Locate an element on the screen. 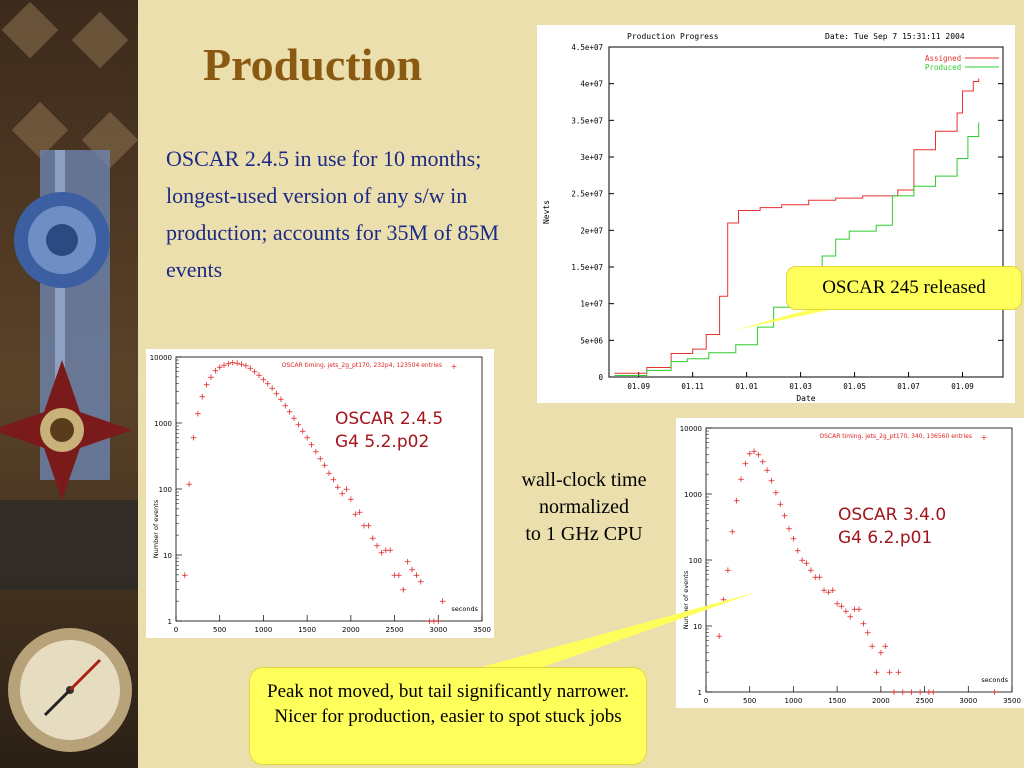 The width and height of the screenshot is (1024, 768). y-tick-label: 1000 is located at coordinates (163, 424).